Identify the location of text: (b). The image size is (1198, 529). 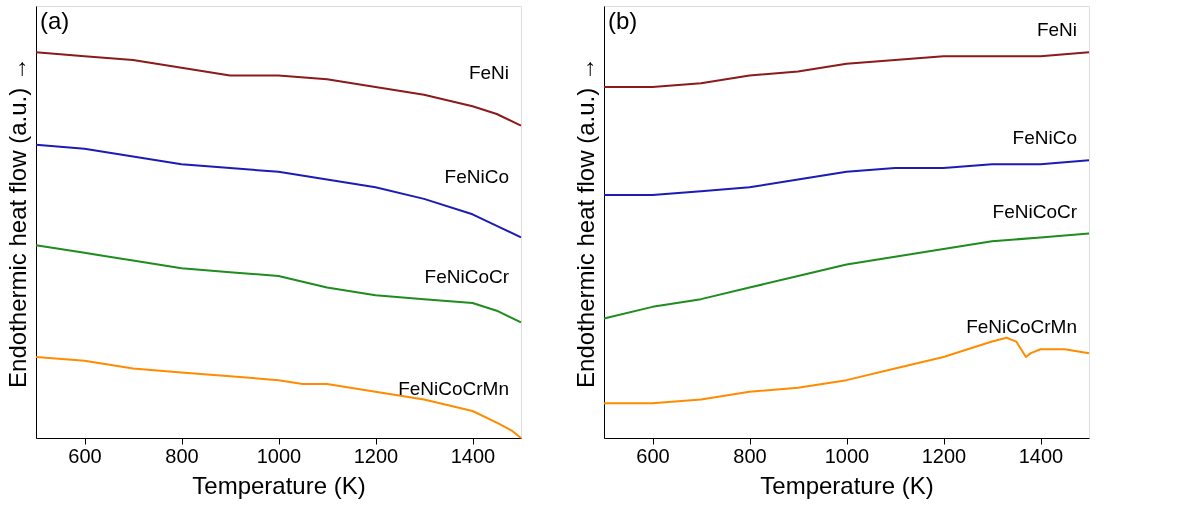
(623, 20).